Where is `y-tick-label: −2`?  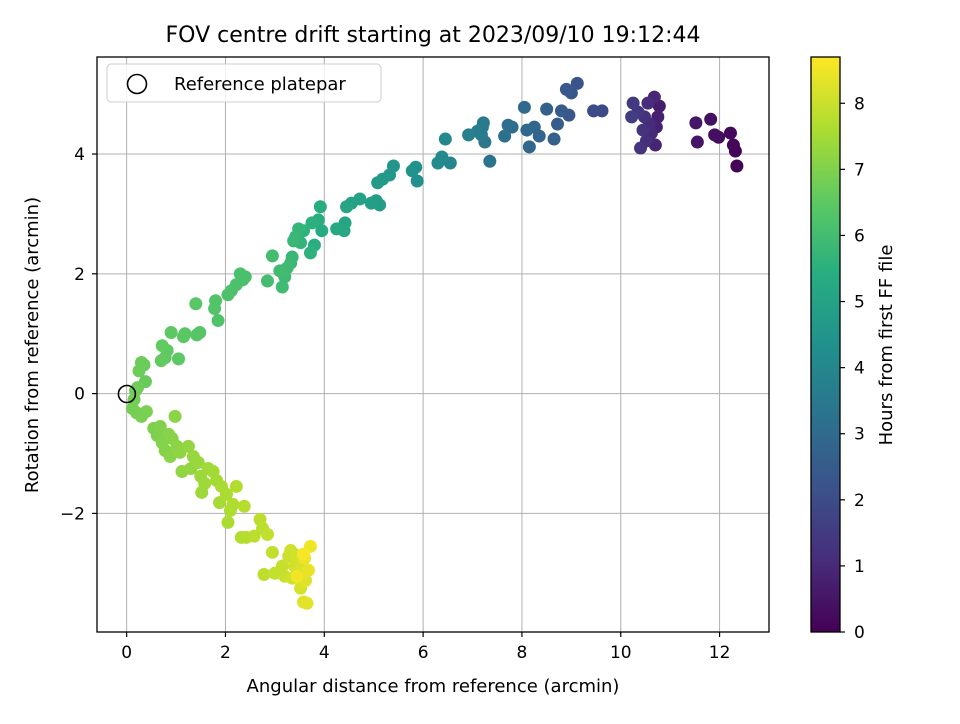
y-tick-label: −2 is located at coordinates (72, 514).